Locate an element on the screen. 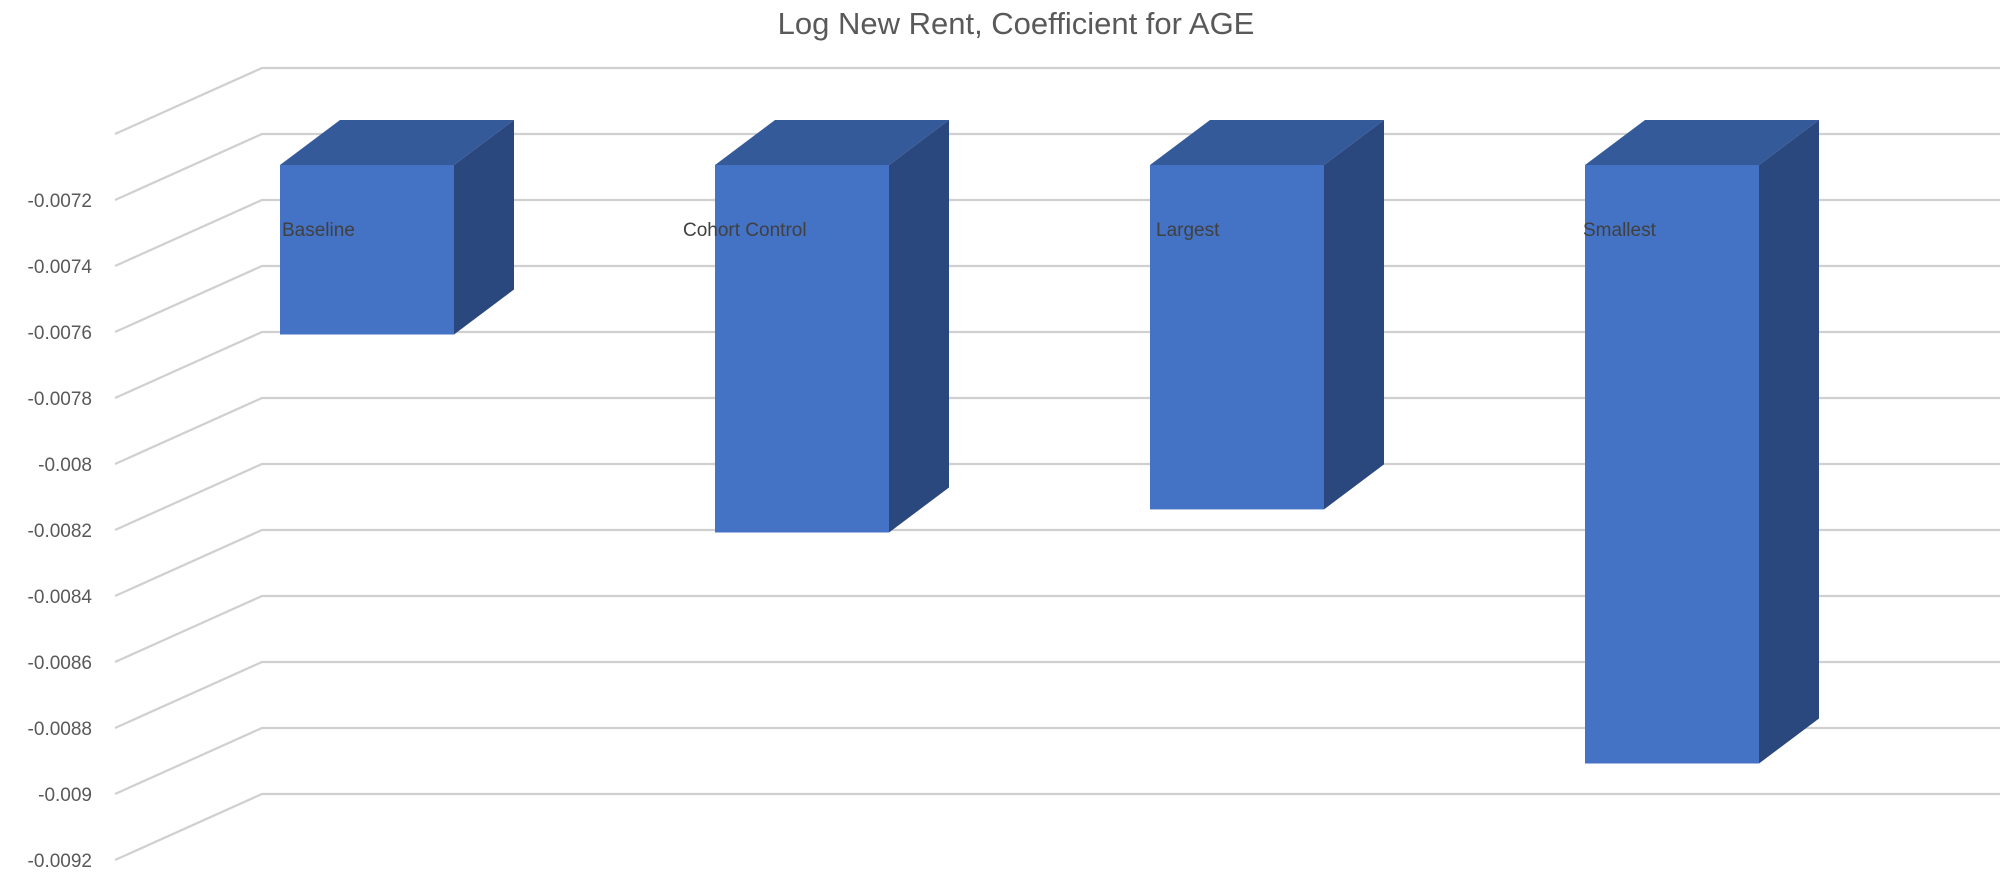 The width and height of the screenshot is (2000, 877). category-label: Smallest is located at coordinates (1620, 230).